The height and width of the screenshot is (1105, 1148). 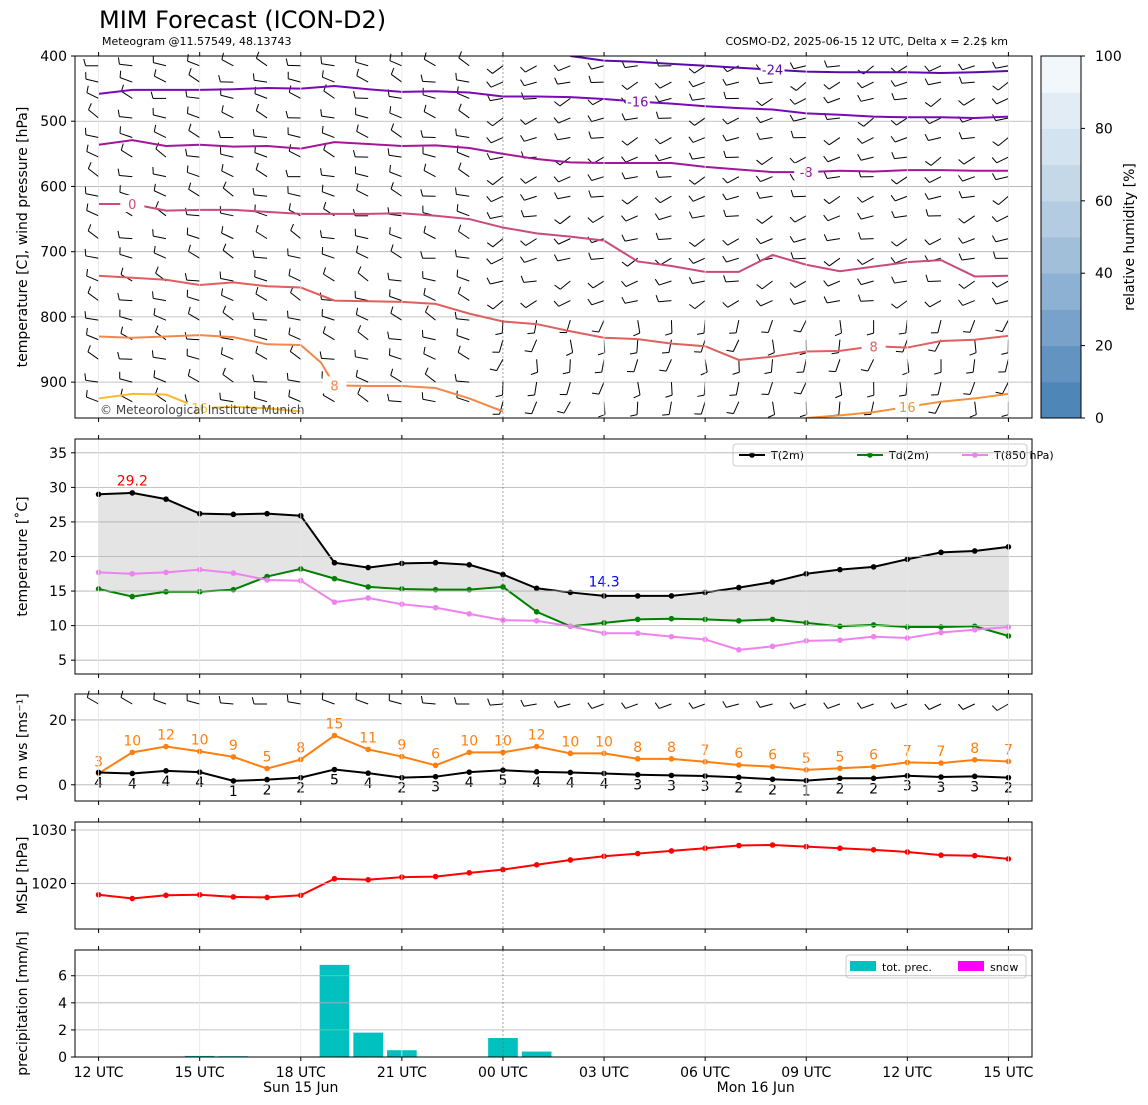 I want to click on upper-air-panel-ytick-label: 700, so click(x=53, y=253).